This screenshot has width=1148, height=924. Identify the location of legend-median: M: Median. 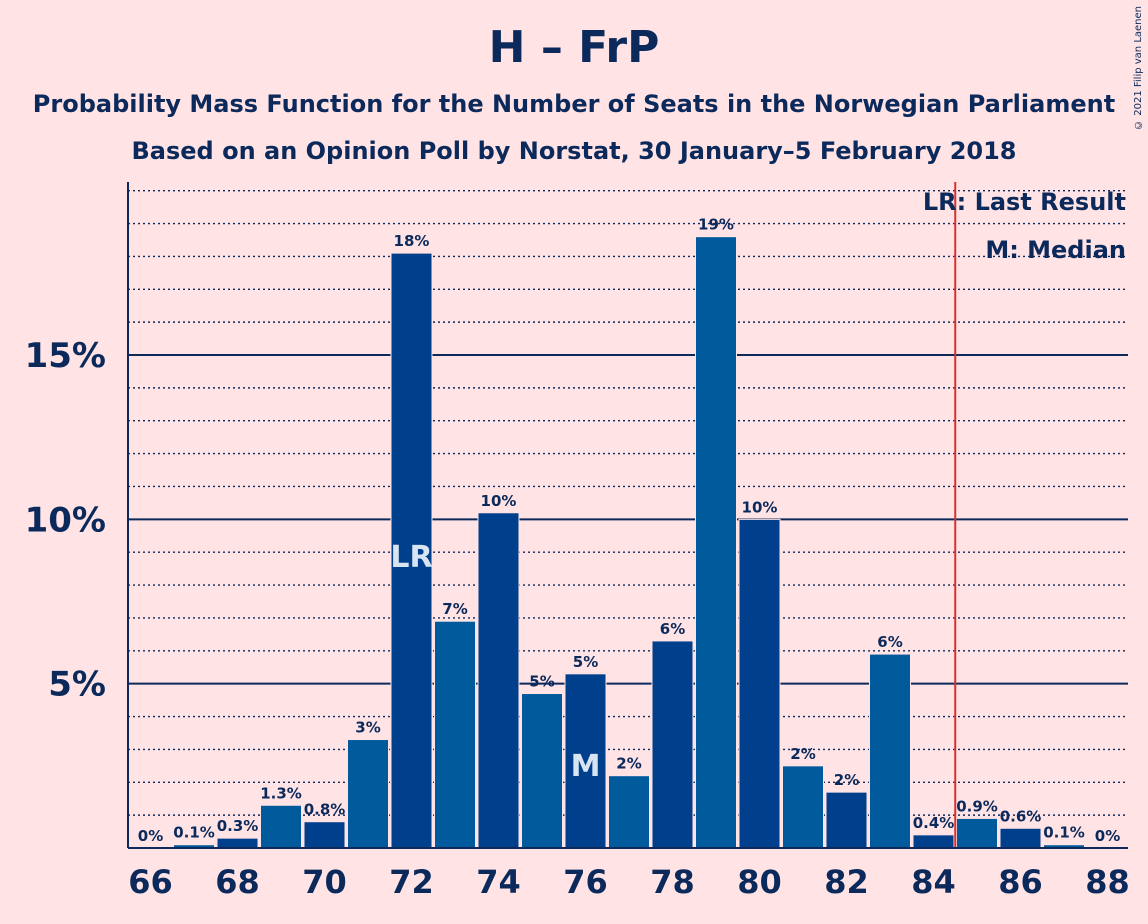
(1055, 250).